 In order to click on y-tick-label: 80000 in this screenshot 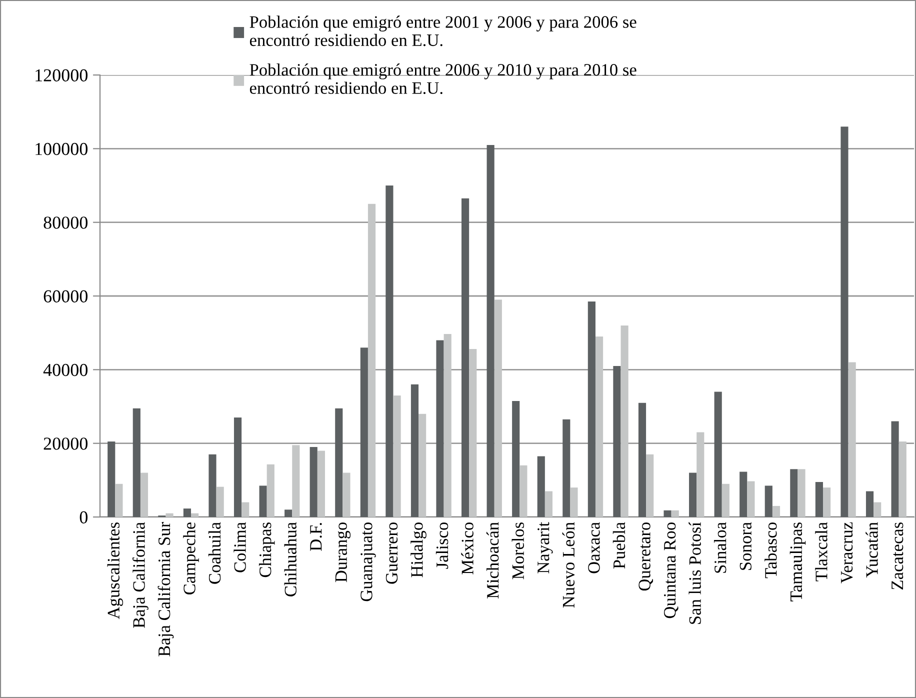, I will do `click(66, 222)`.